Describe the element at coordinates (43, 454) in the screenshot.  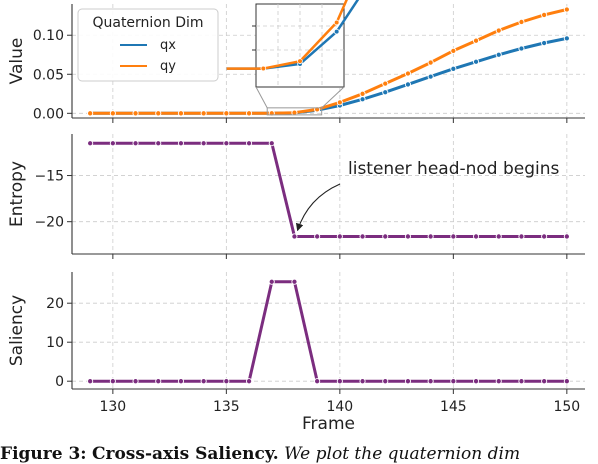
I see `caption-label: Figure 3:` at that location.